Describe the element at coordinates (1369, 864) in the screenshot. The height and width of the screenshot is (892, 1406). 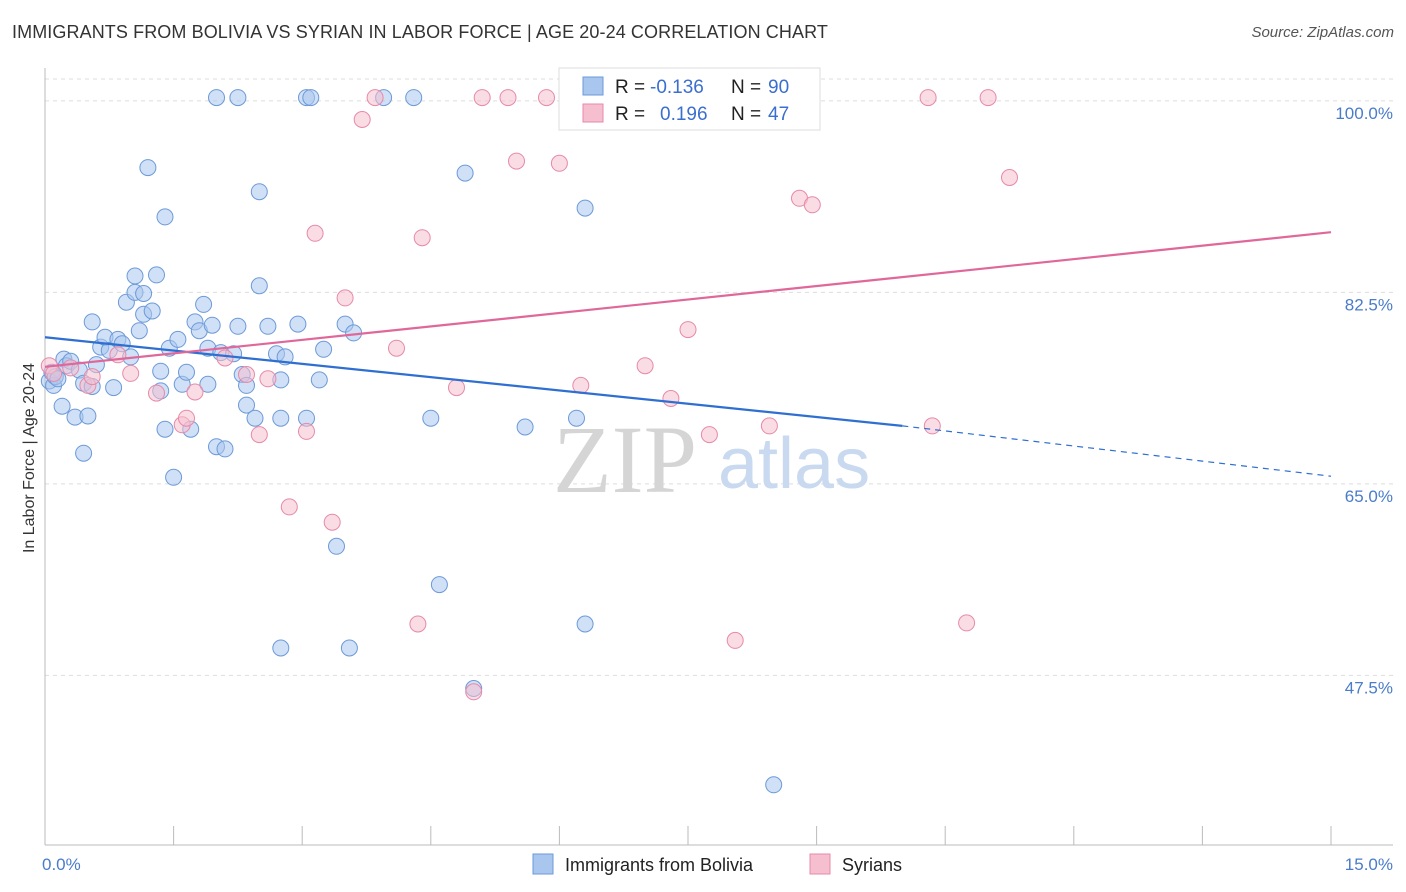
I see `x-tick-label-max: 15.0%` at that location.